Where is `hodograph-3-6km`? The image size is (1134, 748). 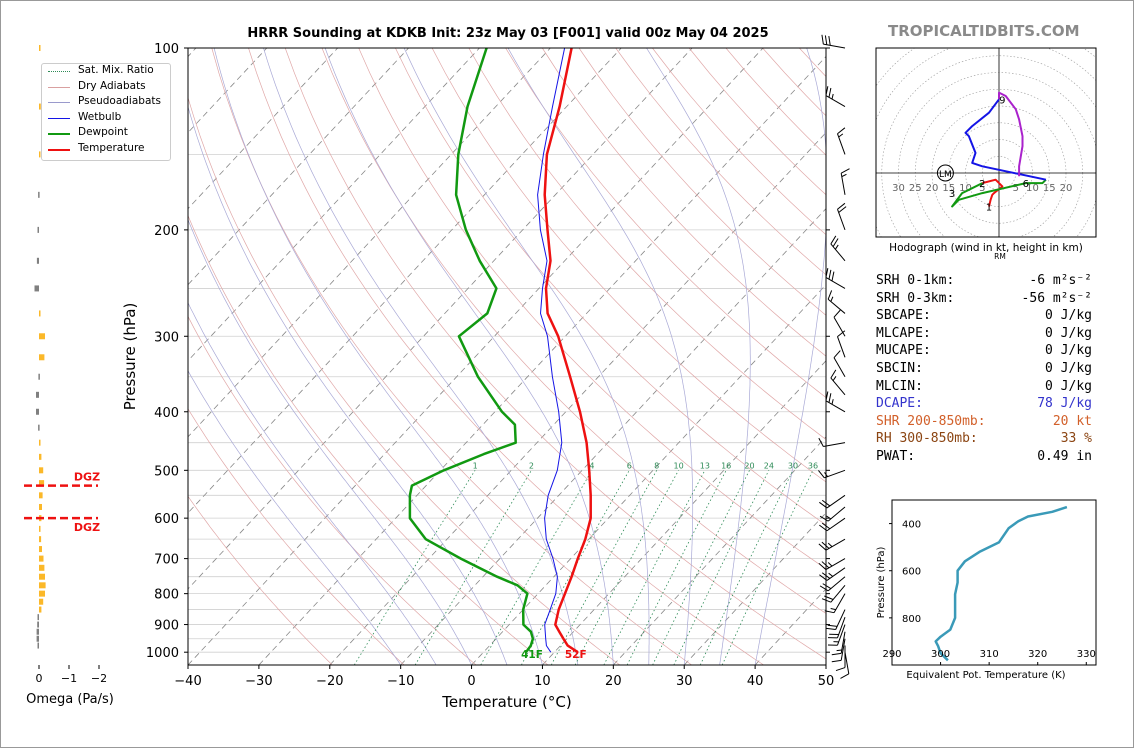 hodograph-3-6km is located at coordinates (1005, 139).